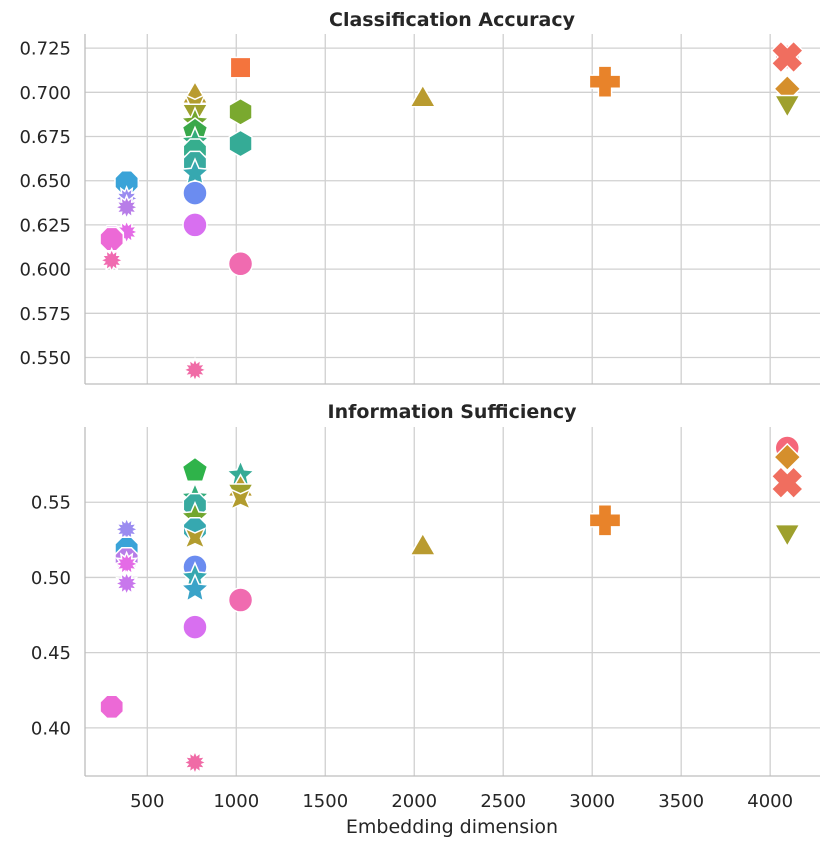 The width and height of the screenshot is (831, 849). I want to click on y-tick-label: 0.650, so click(45, 181).